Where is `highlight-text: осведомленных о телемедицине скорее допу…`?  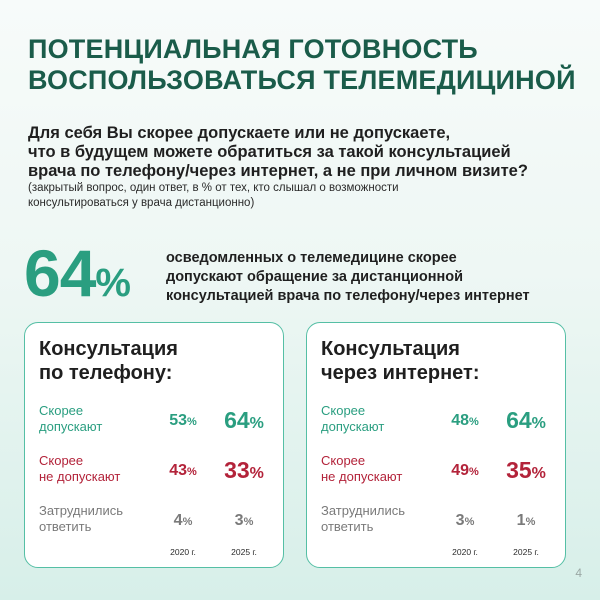
highlight-text: осведомленных о телемедицине скорее допу… is located at coordinates (376, 277).